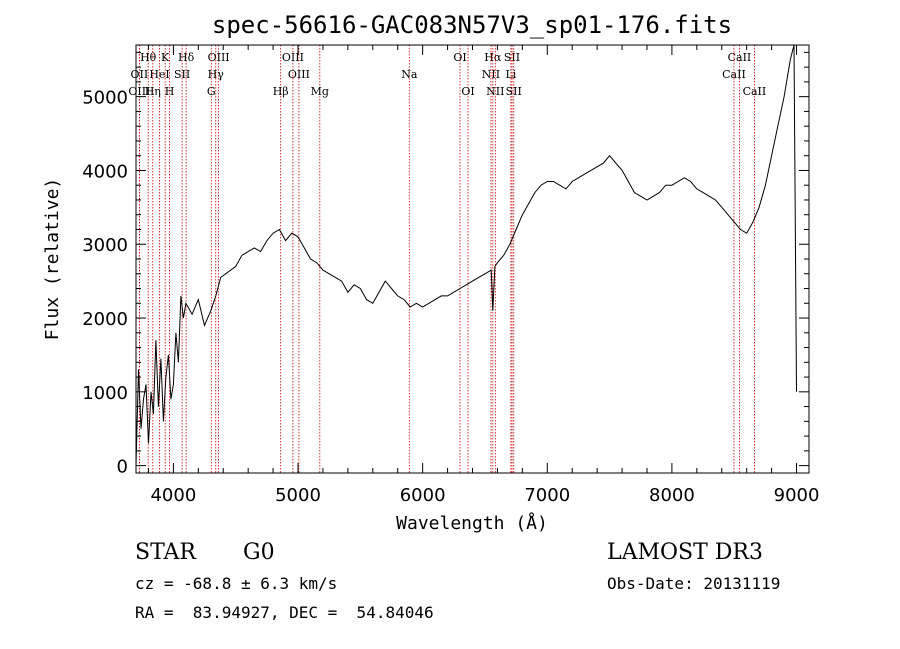 The height and width of the screenshot is (649, 900). Describe the element at coordinates (510, 74) in the screenshot. I see `line-marker-label-23: Li` at that location.